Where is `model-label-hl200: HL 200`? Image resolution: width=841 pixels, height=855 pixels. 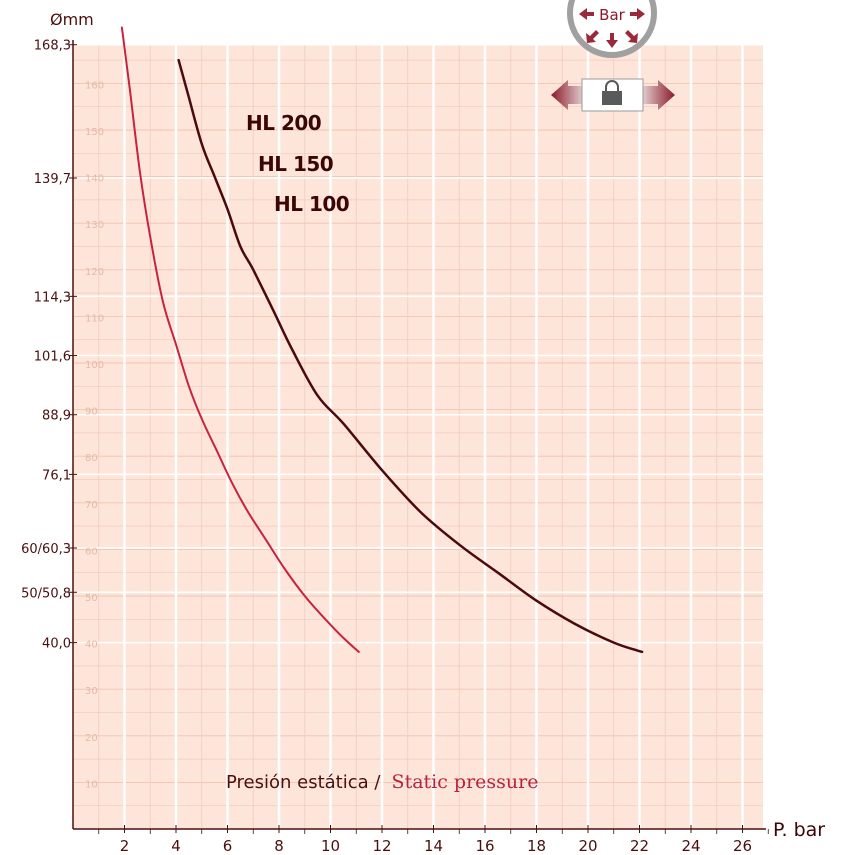 model-label-hl200: HL 200 is located at coordinates (283, 123).